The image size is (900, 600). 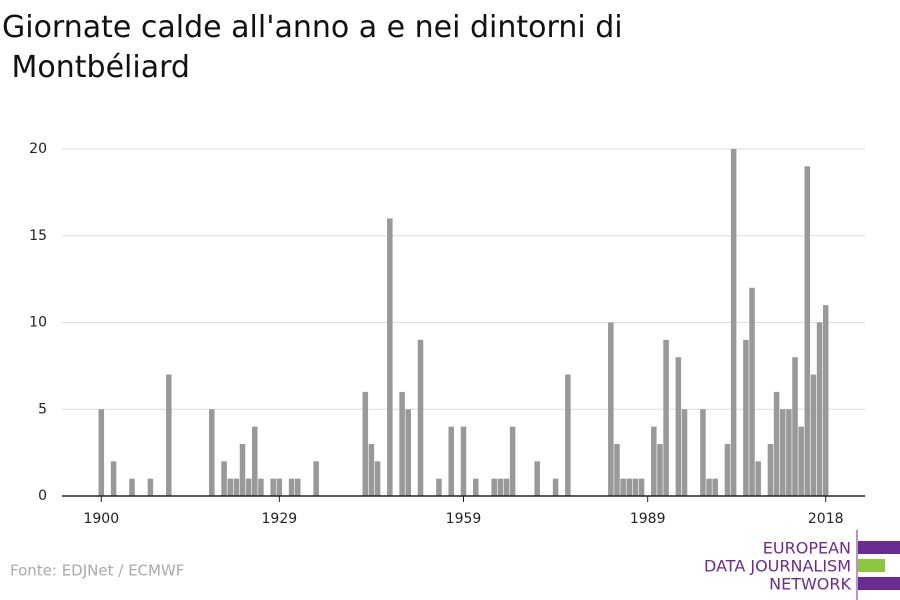 What do you see at coordinates (42, 496) in the screenshot?
I see `y-tick-label: 0` at bounding box center [42, 496].